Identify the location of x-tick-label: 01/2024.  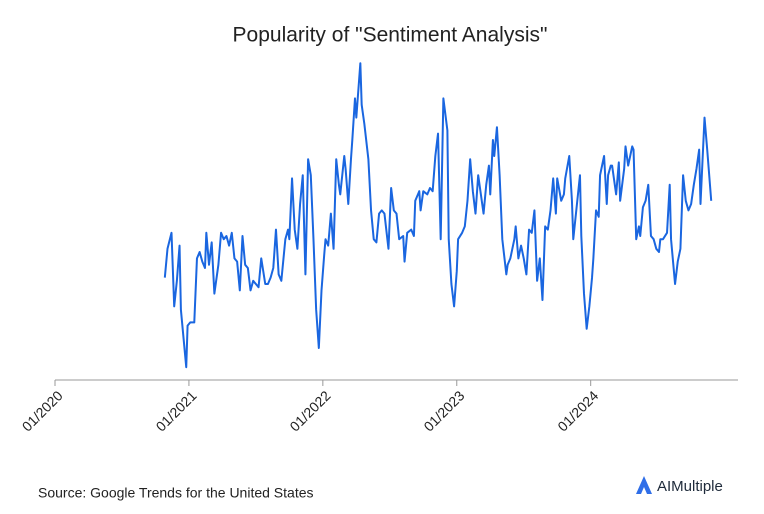
(577, 410).